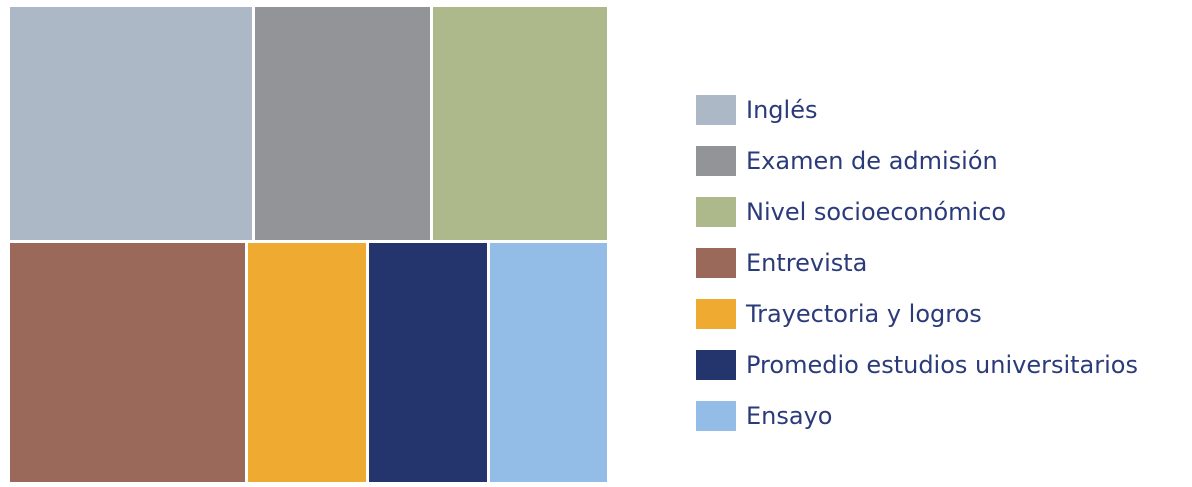  Describe the element at coordinates (942, 364) in the screenshot. I see `legend-label: Promedio estudios universitarios` at that location.